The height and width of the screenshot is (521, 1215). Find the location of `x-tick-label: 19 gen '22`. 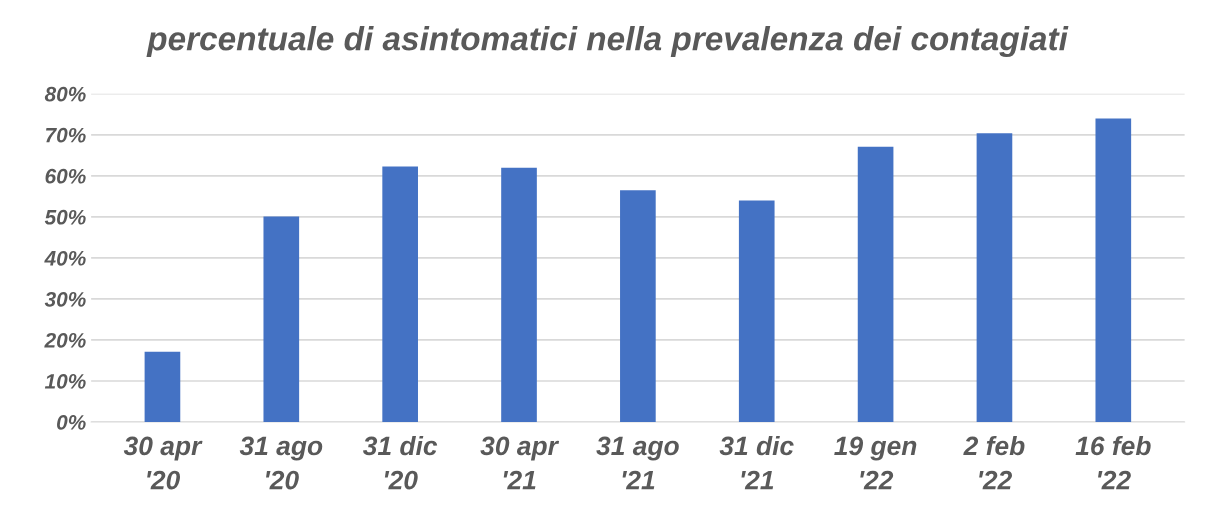

x-tick-label: 19 gen '22 is located at coordinates (875, 463).